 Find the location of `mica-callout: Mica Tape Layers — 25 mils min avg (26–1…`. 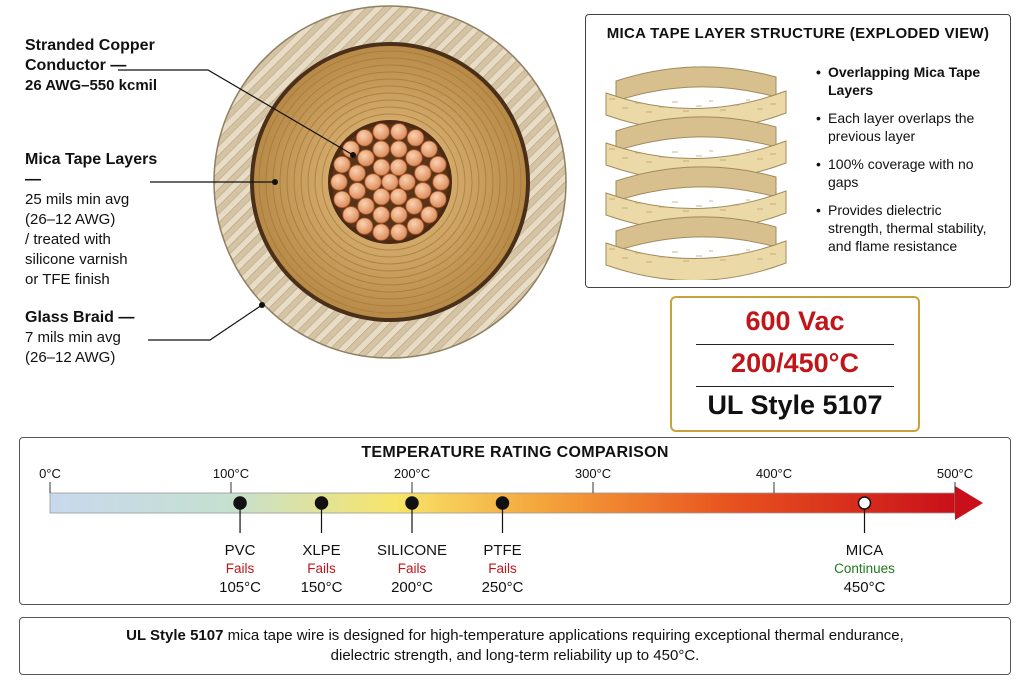

mica-callout: Mica Tape Layers — 25 mils min avg (26–1… is located at coordinates (95, 220).